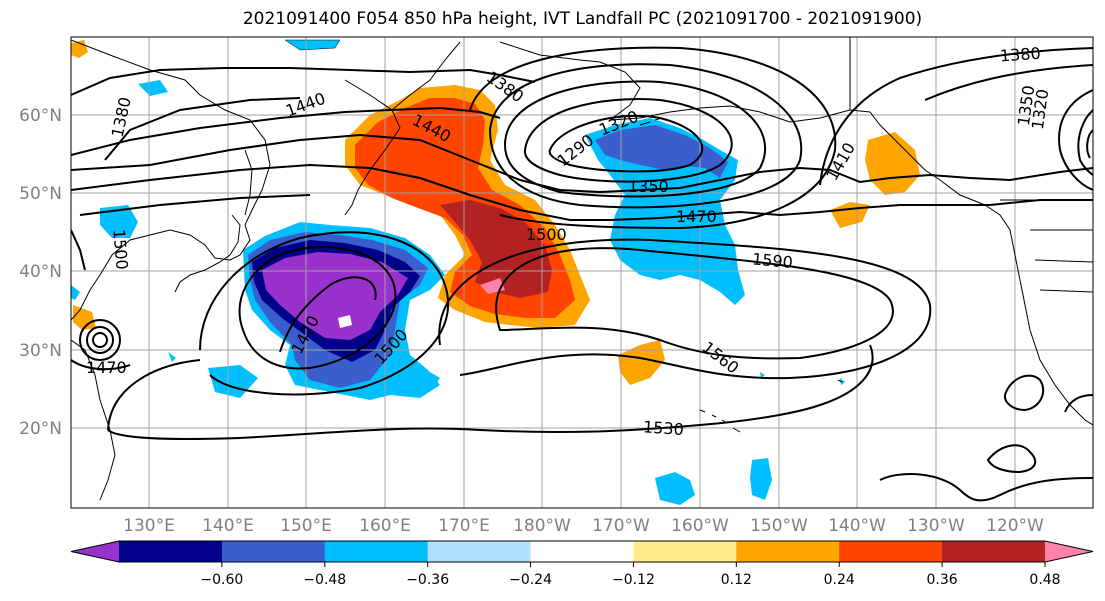 This screenshot has width=1105, height=601. I want to click on contour-label: 1590, so click(772, 260).